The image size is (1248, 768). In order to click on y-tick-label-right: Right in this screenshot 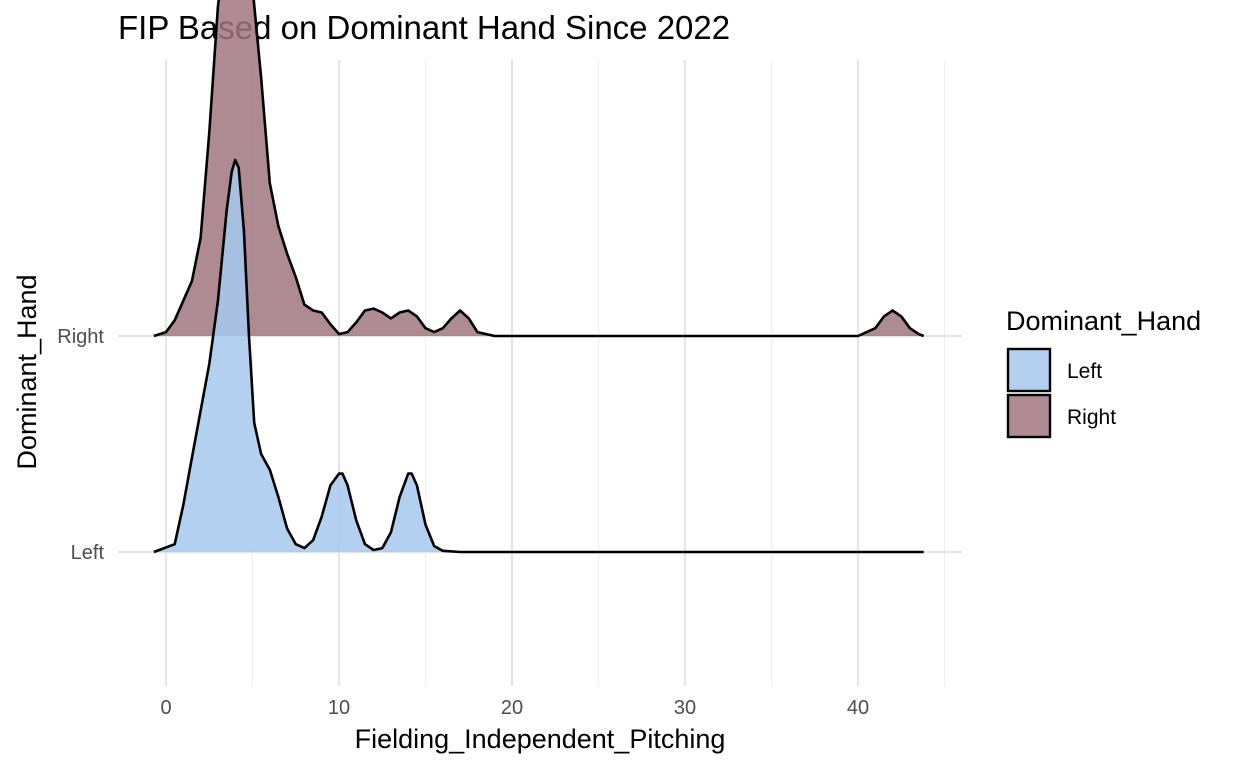, I will do `click(80, 337)`.